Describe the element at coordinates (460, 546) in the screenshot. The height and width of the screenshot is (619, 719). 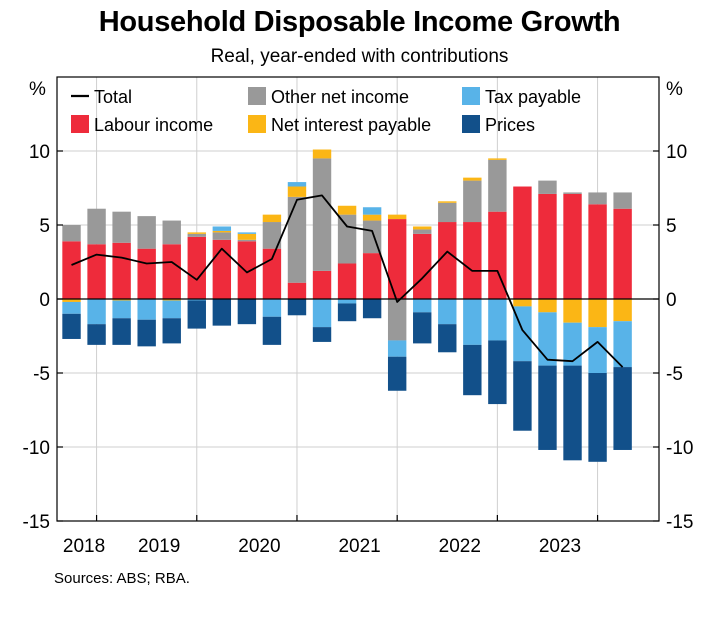
I see `xtick-label-year: 2022` at that location.